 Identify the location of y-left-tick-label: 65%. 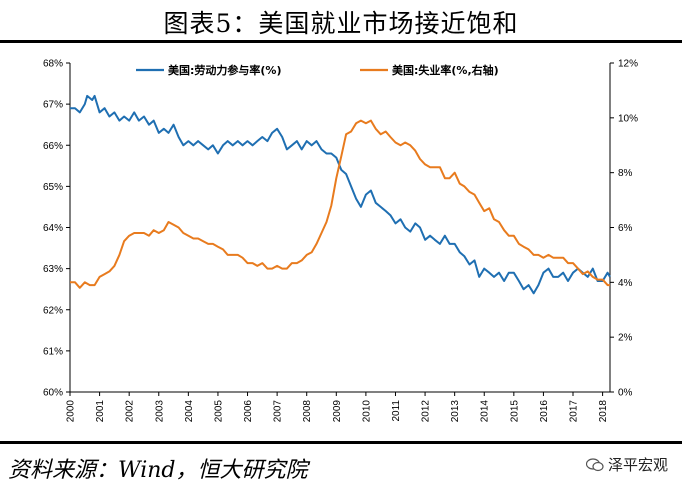
(53, 187).